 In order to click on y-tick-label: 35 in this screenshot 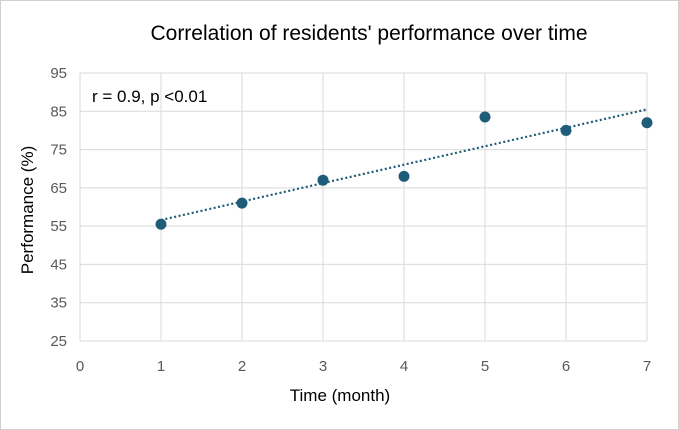, I will do `click(58, 303)`.